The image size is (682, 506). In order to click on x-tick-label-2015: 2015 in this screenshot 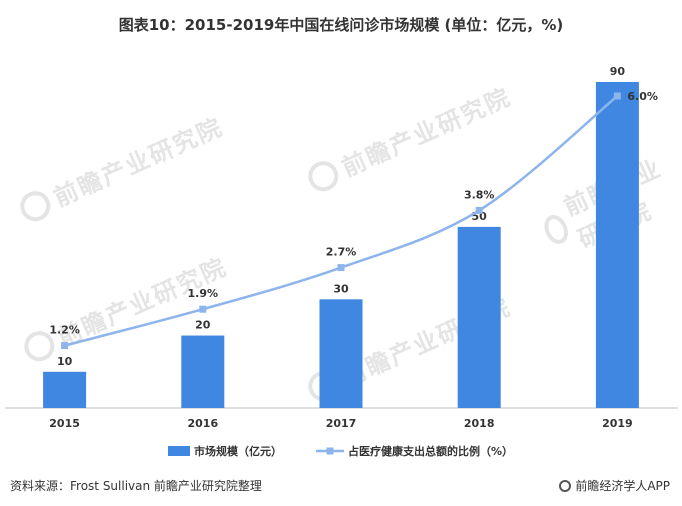, I will do `click(64, 423)`.